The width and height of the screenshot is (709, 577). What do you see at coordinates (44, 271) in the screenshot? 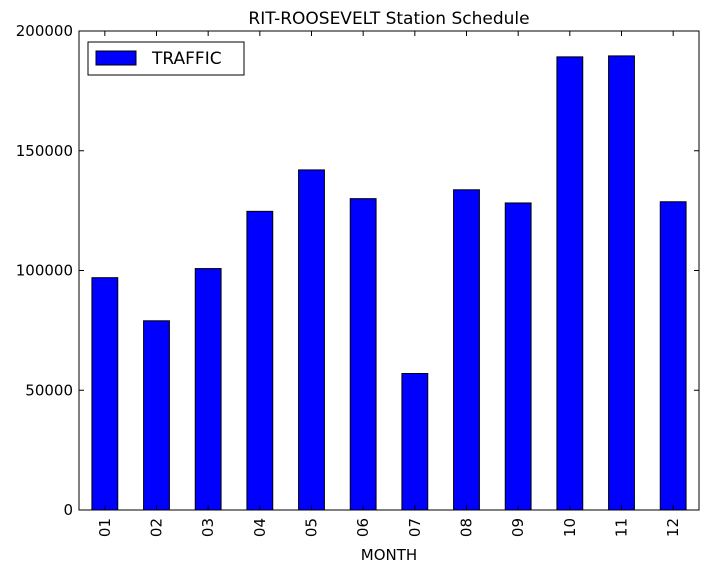
I see `y-tick-label-100000: 100000` at bounding box center [44, 271].